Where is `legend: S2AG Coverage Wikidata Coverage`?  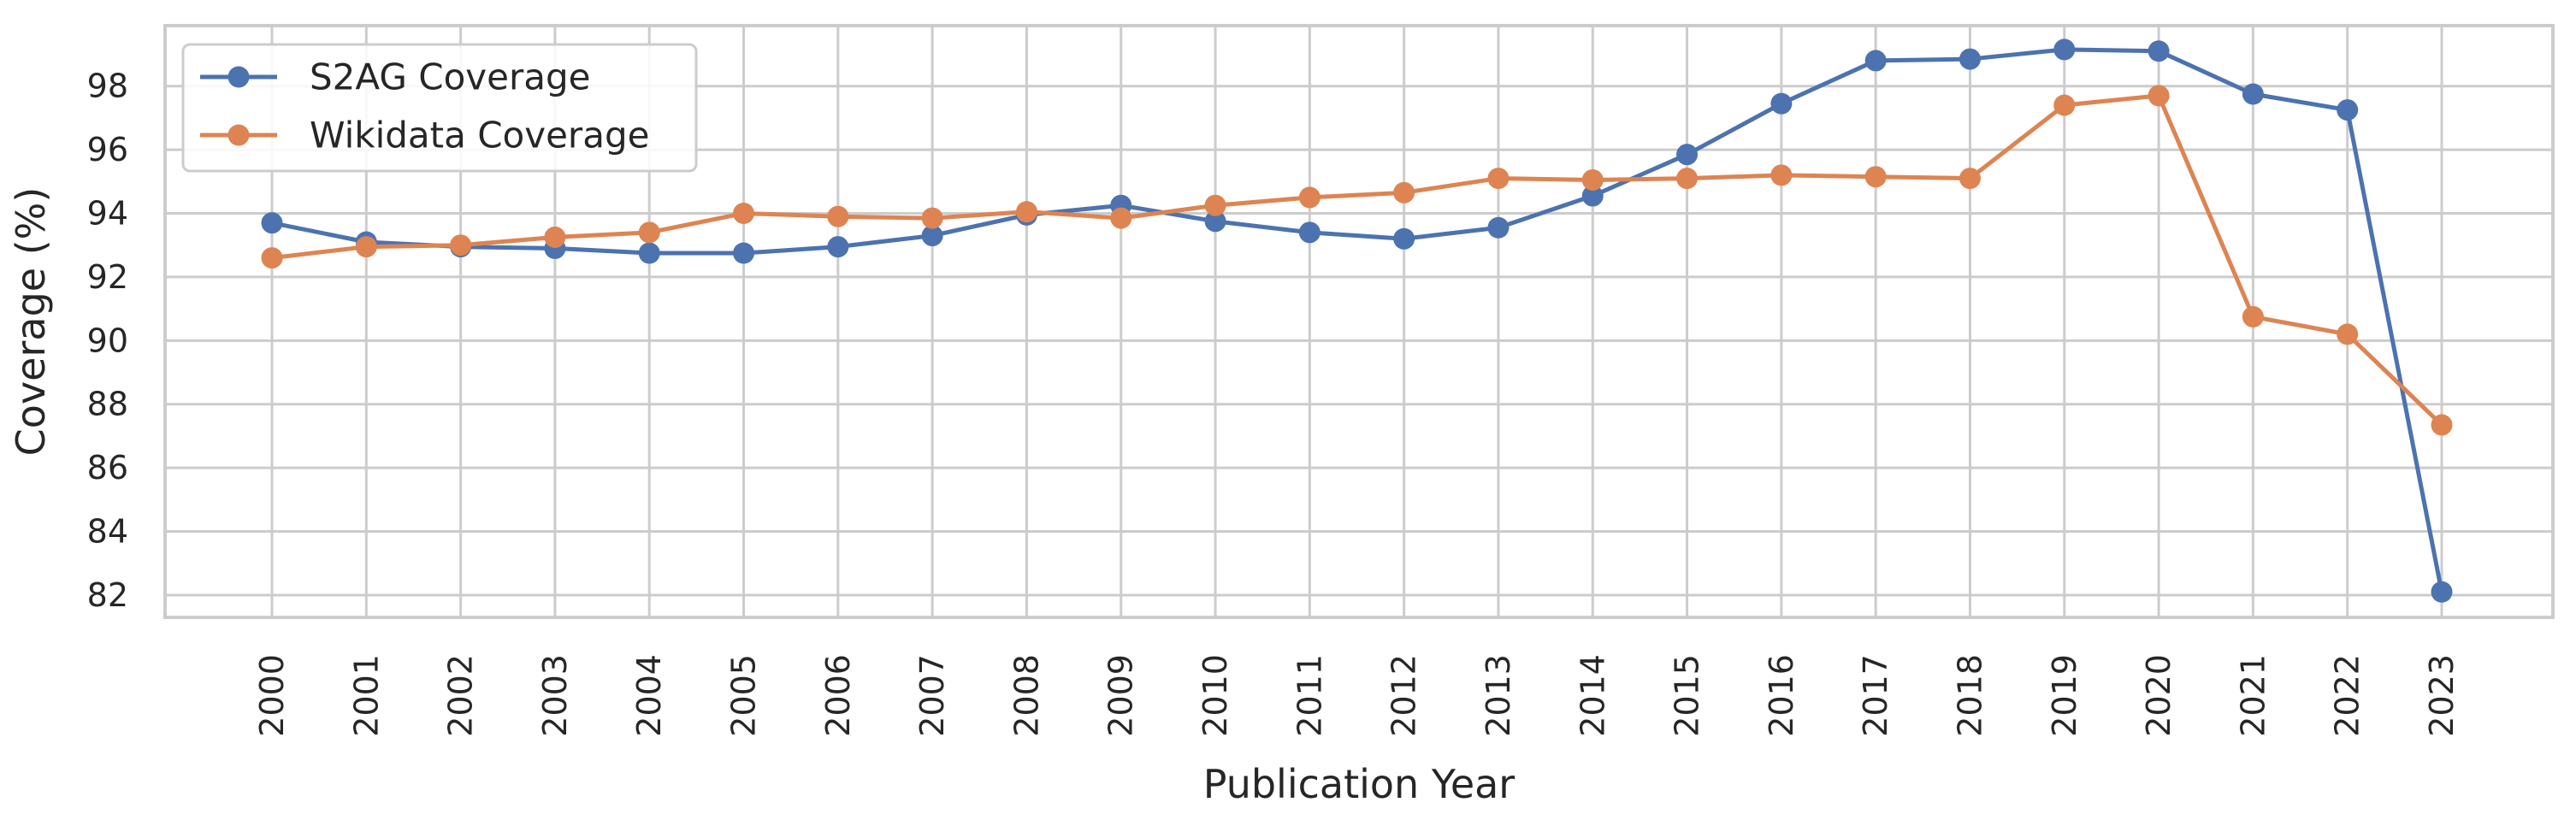 legend: S2AG Coverage Wikidata Coverage is located at coordinates (440, 108).